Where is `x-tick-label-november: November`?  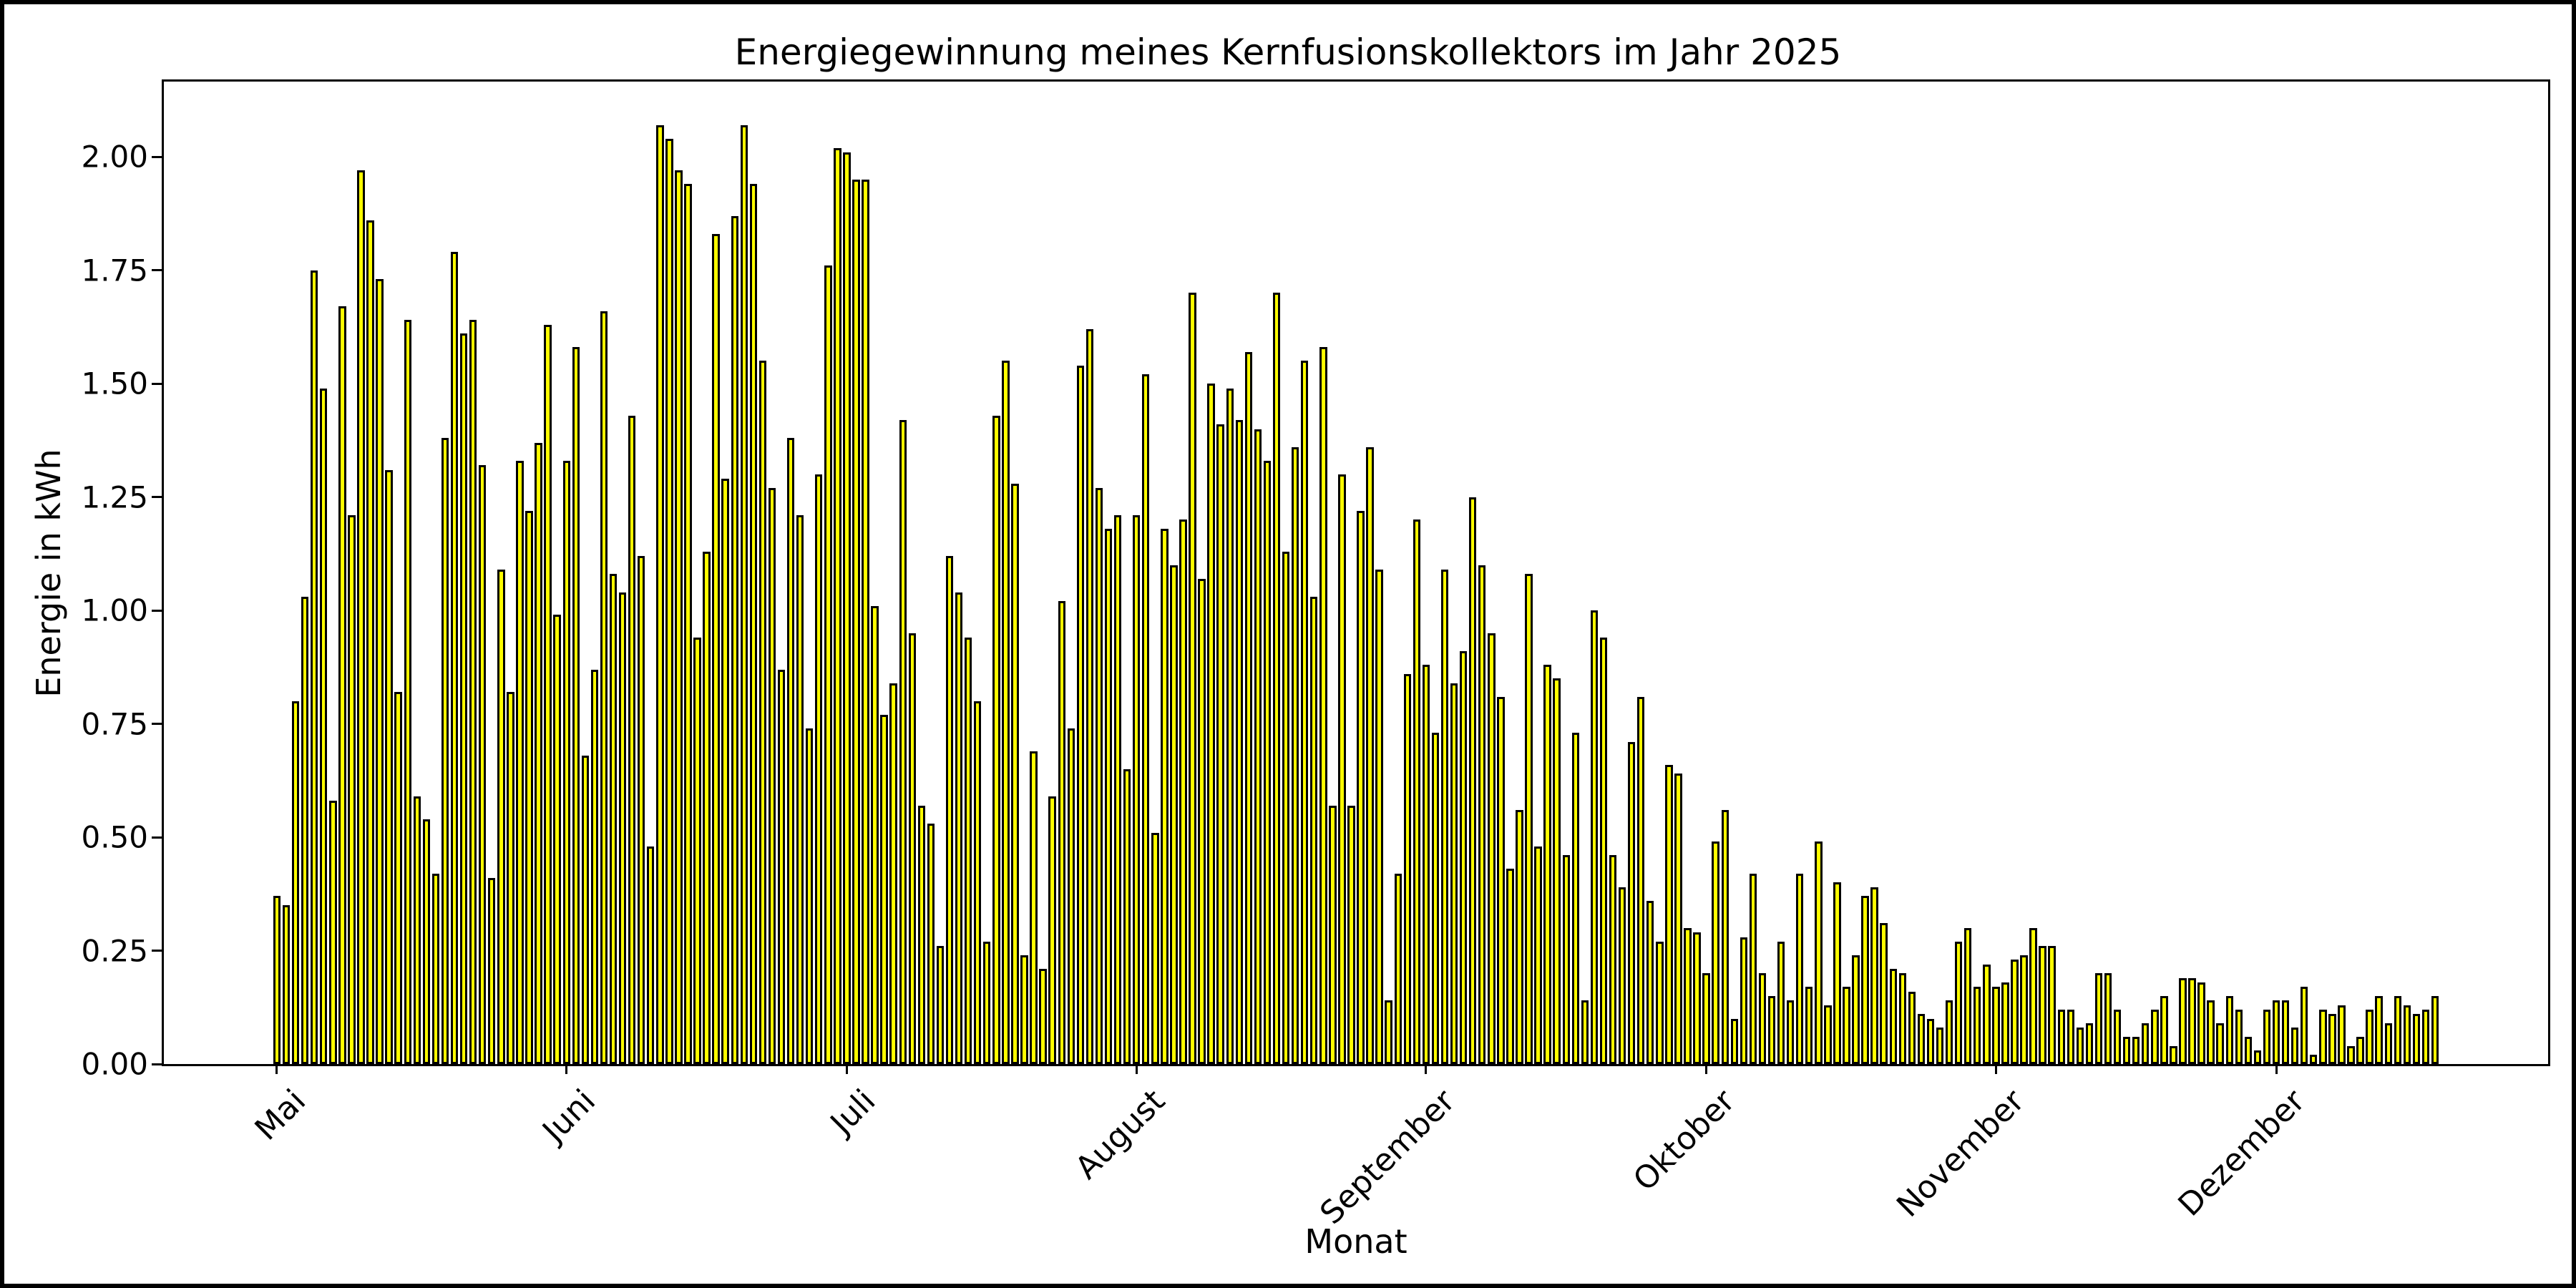 x-tick-label-november: November is located at coordinates (1961, 1153).